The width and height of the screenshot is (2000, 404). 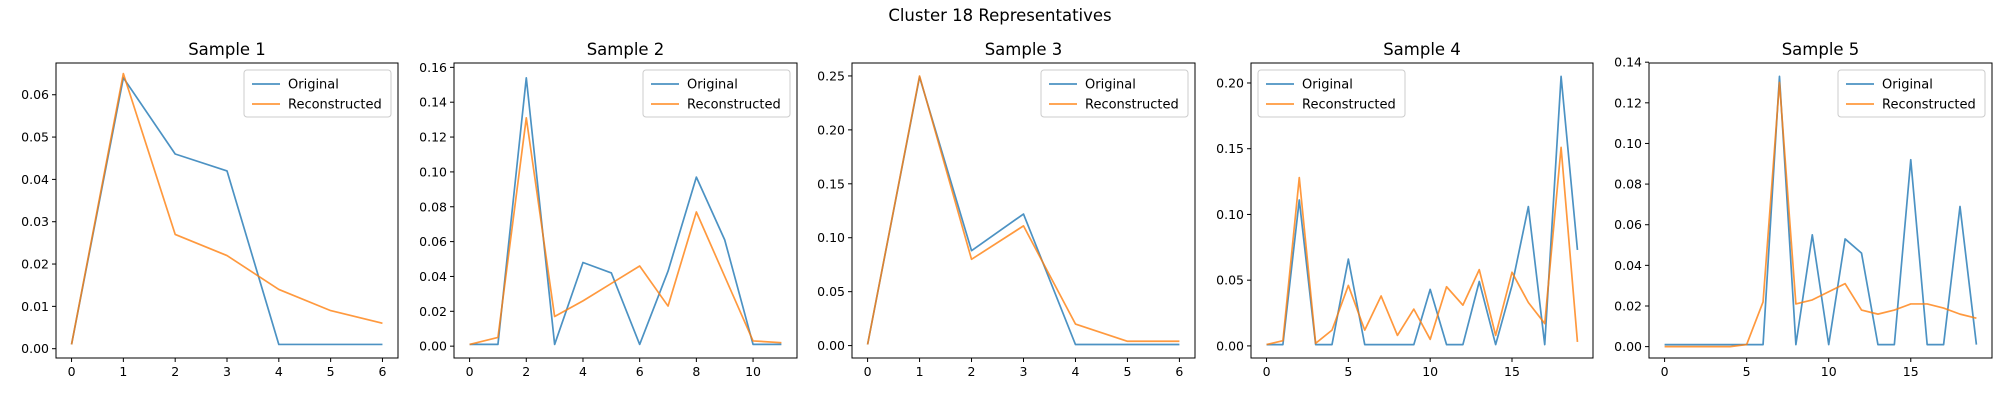 I want to click on subplot-title: Sample 1, so click(x=227, y=49).